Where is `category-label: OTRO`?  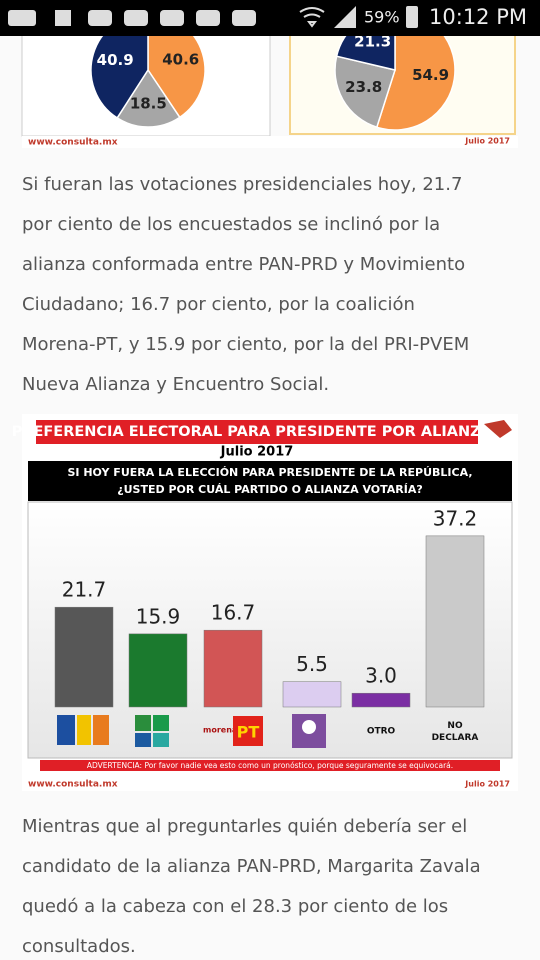 category-label: OTRO is located at coordinates (381, 732).